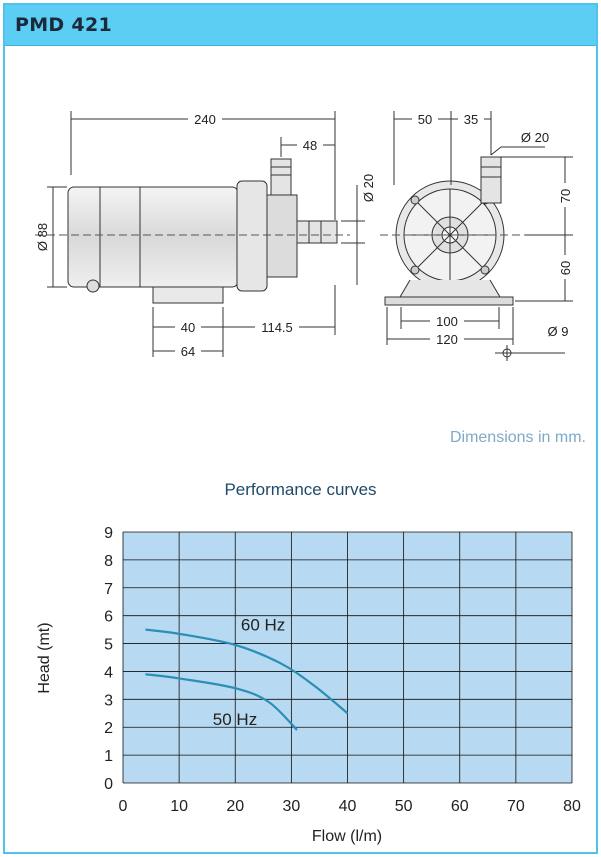 The width and height of the screenshot is (601, 857). I want to click on dim-240: 240, so click(205, 119).